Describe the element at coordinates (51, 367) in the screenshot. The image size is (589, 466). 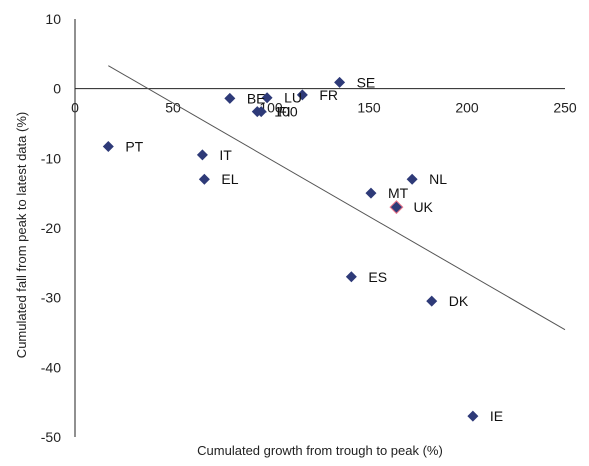
I see `y-tick-label: -40` at that location.